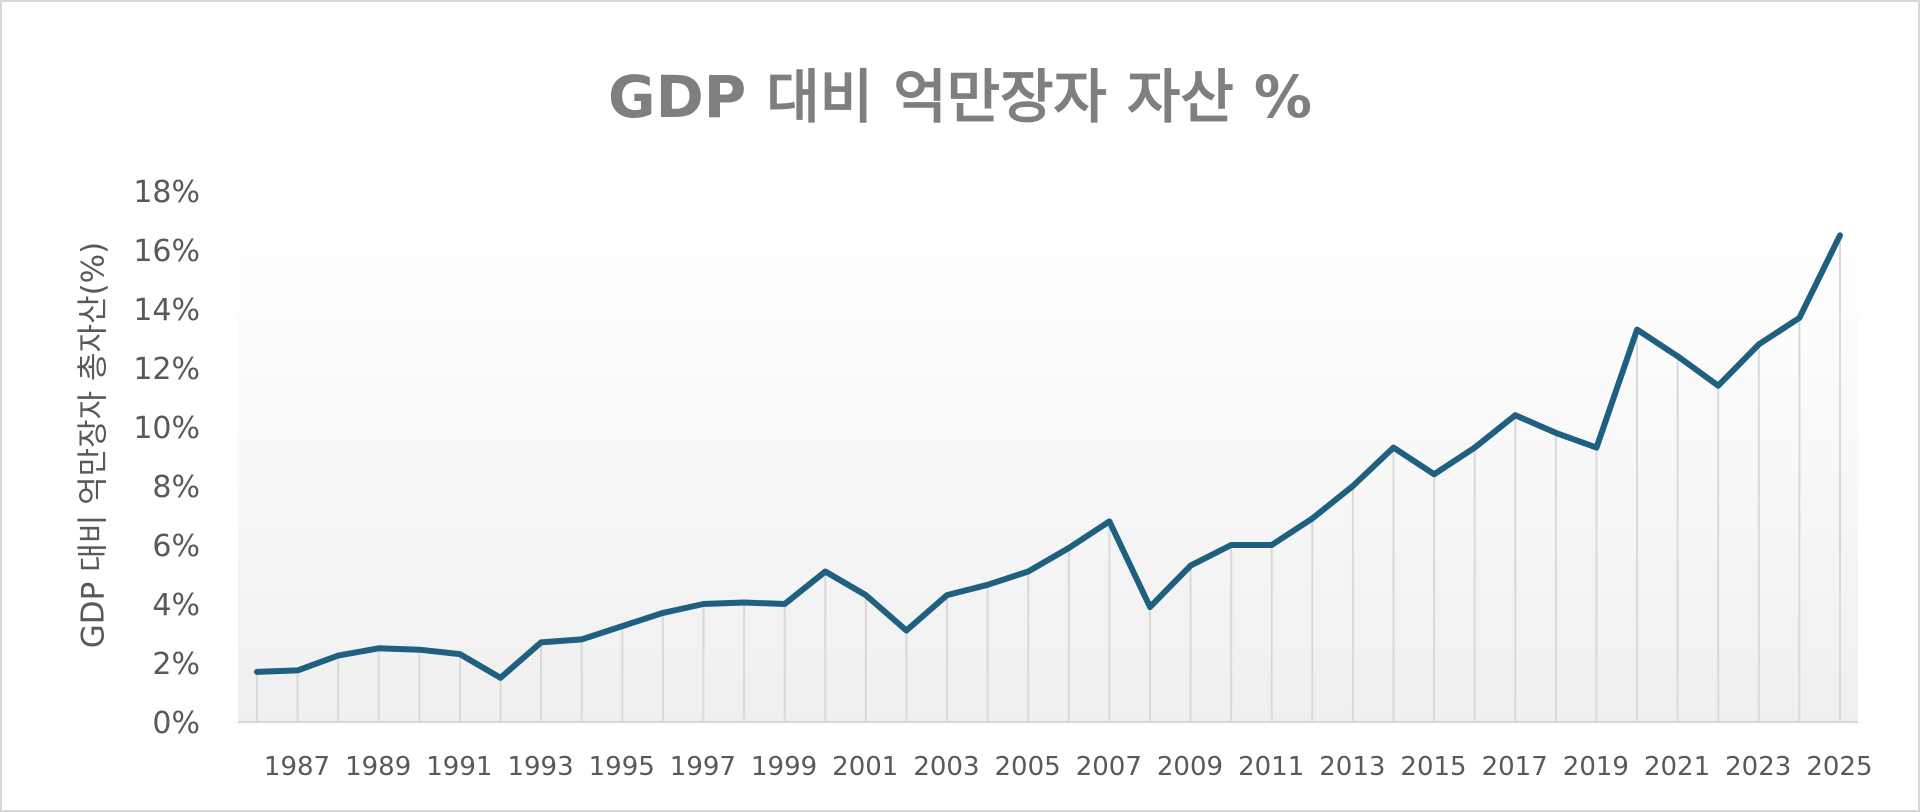  Describe the element at coordinates (176, 664) in the screenshot. I see `y-tick-label: 2%` at that location.